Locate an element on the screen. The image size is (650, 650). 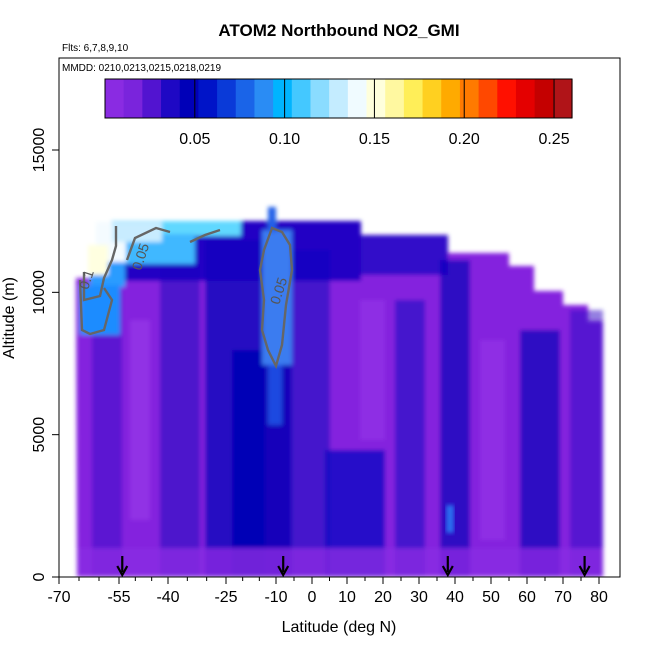
band-tropic is located at coordinates (310, 413).